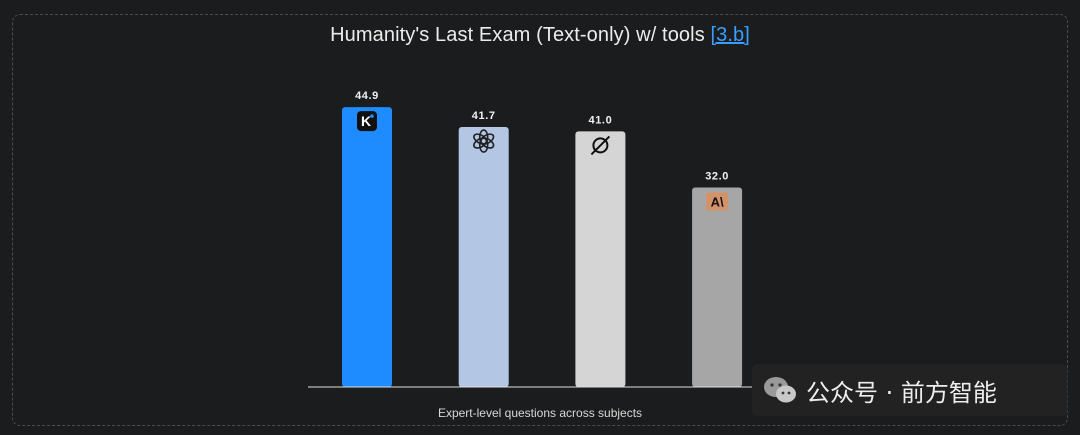 Image resolution: width=1080 pixels, height=435 pixels. I want to click on reference-link: [3.b], so click(730, 35).